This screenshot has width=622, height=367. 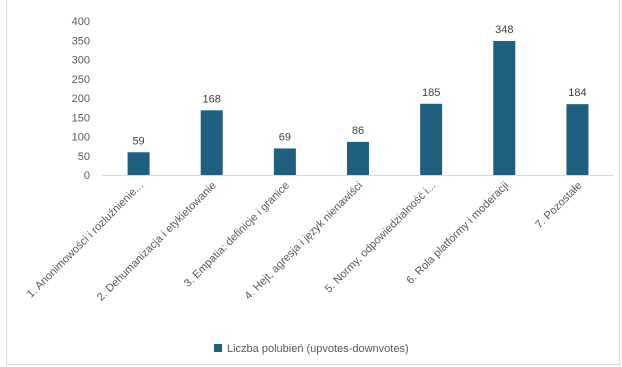 I want to click on category-label: 2. Dehumanizacja i etykietowanie, so click(x=157, y=242).